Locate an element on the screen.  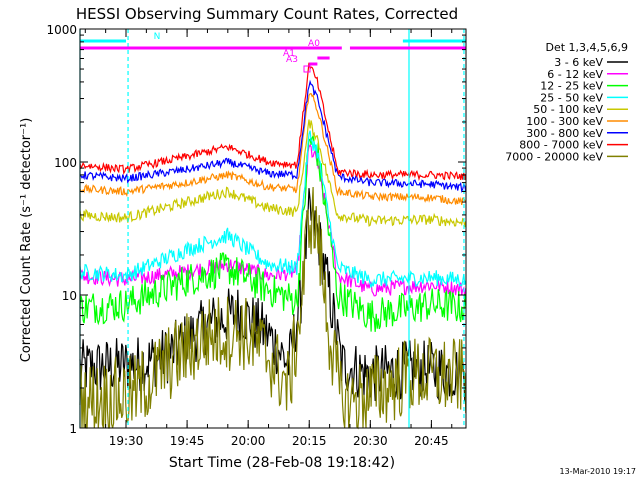
state-bar-label-A0: A0 is located at coordinates (314, 44).